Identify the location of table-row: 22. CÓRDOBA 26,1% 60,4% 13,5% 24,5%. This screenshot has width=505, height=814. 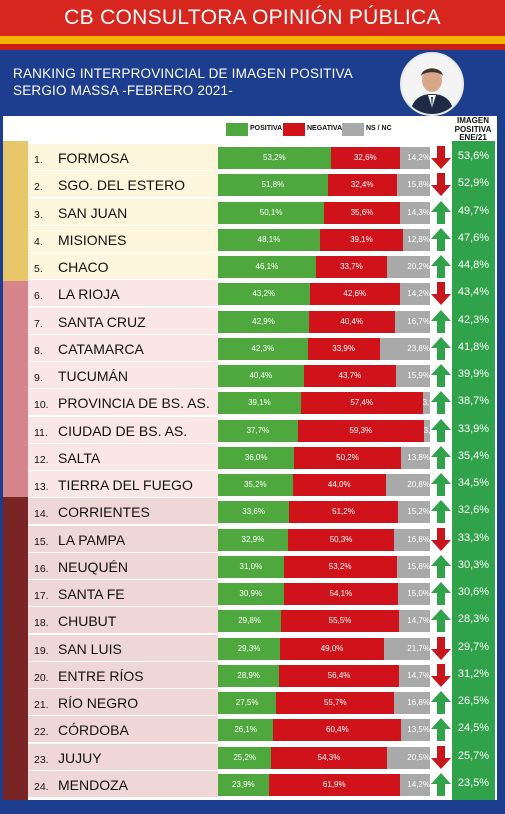
(258, 730).